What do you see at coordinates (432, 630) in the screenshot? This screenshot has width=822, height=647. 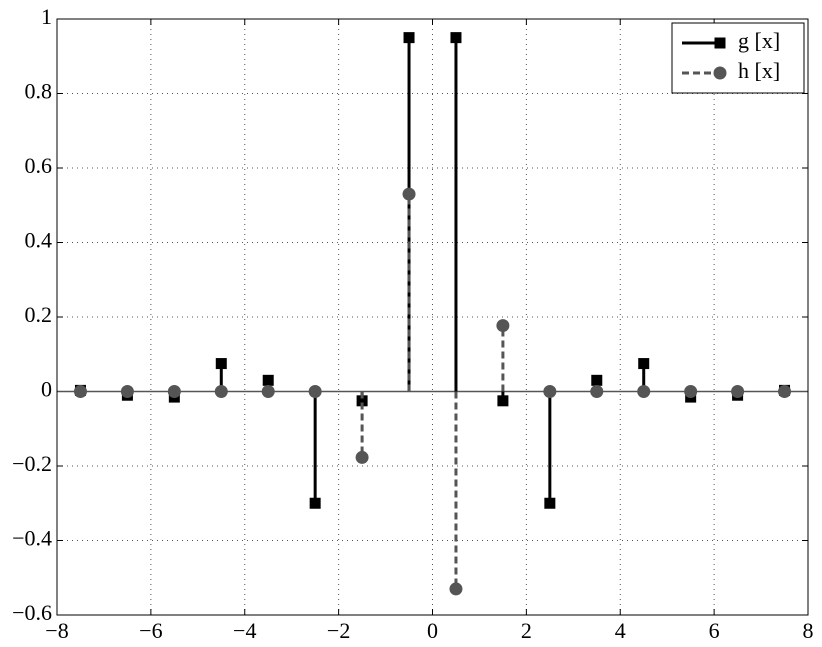 I see `x-tick-label: 0` at bounding box center [432, 630].